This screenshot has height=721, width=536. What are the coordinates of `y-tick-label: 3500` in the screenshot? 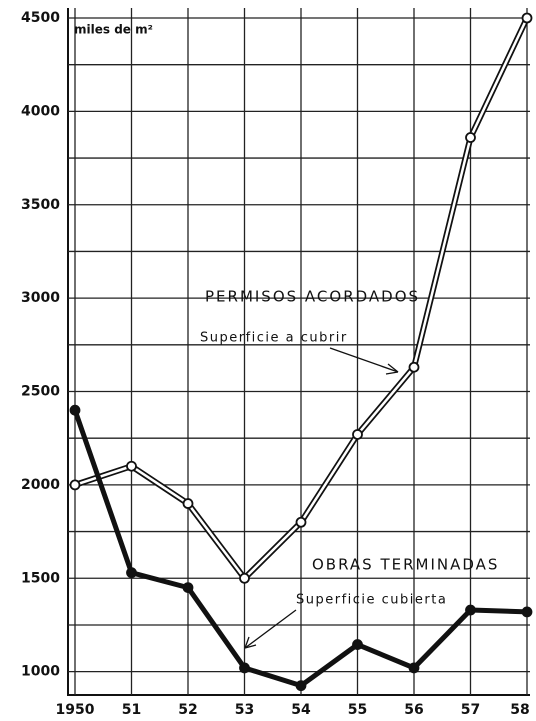 It's located at (40, 205).